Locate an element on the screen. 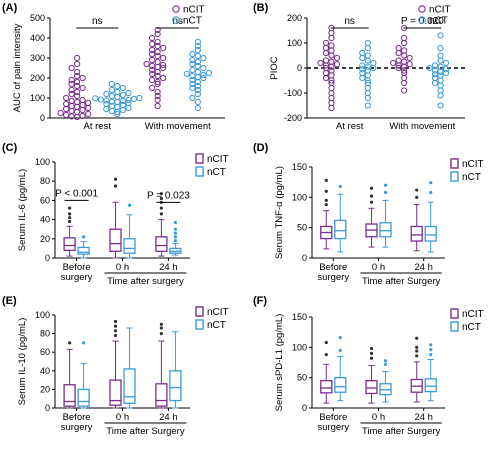 The height and width of the screenshot is (452, 500). y-tick-label: 150 is located at coordinates (299, 167).